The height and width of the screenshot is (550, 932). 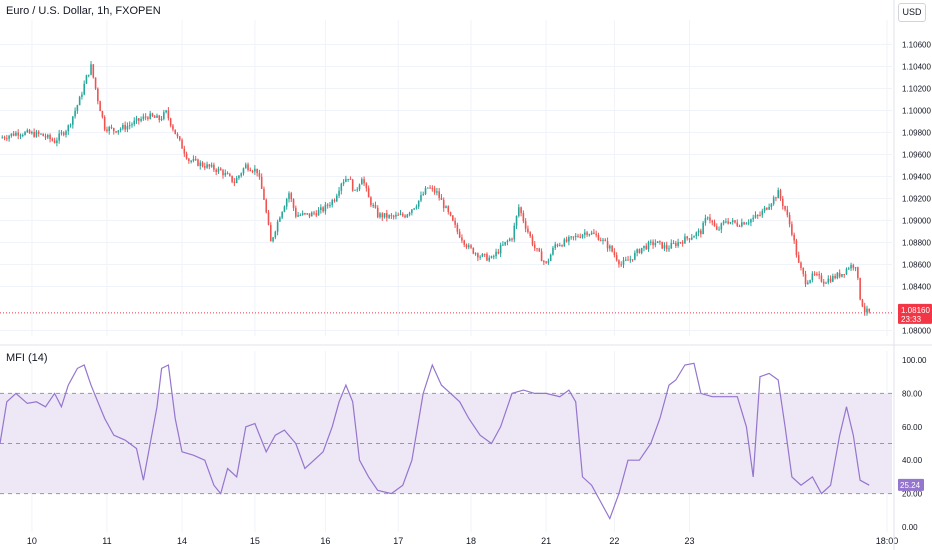 What do you see at coordinates (27, 358) in the screenshot?
I see `mfi-indicator-label: MFI (14)` at bounding box center [27, 358].